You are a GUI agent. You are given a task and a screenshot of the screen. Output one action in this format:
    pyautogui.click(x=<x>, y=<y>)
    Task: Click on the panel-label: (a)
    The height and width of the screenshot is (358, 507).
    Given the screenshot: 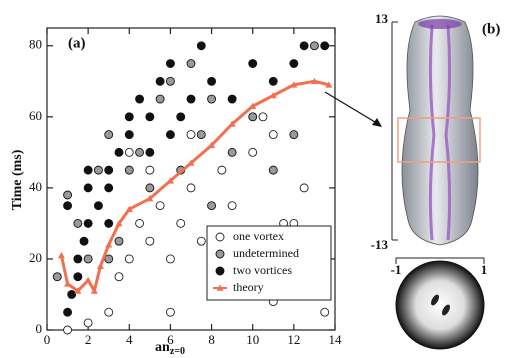 What is the action you would take?
    pyautogui.click(x=77, y=43)
    